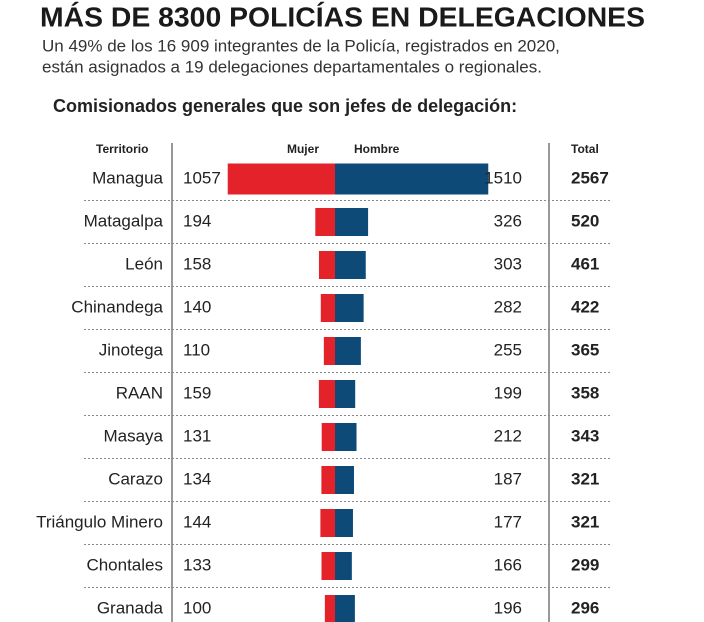 This screenshot has width=704, height=622. What do you see at coordinates (585, 349) in the screenshot?
I see `total-value: 365` at bounding box center [585, 349].